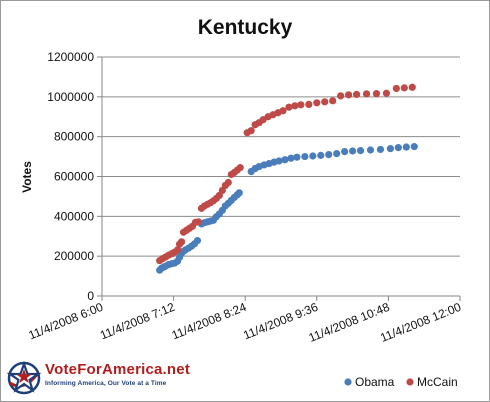 This screenshot has width=490, height=402. I want to click on y-tick-label: 800000, so click(74, 137).